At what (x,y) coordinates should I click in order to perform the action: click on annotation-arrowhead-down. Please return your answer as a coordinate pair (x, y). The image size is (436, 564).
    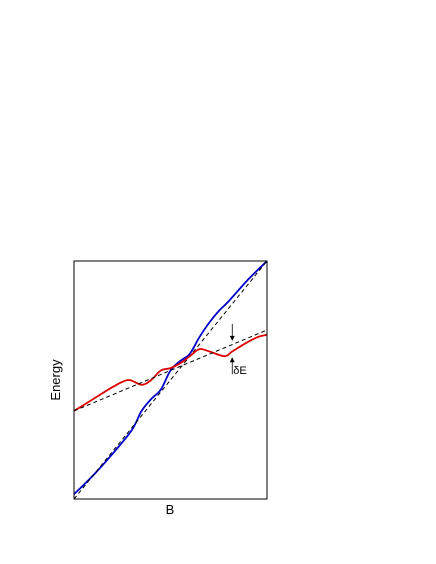
    Looking at the image, I should click on (232, 338).